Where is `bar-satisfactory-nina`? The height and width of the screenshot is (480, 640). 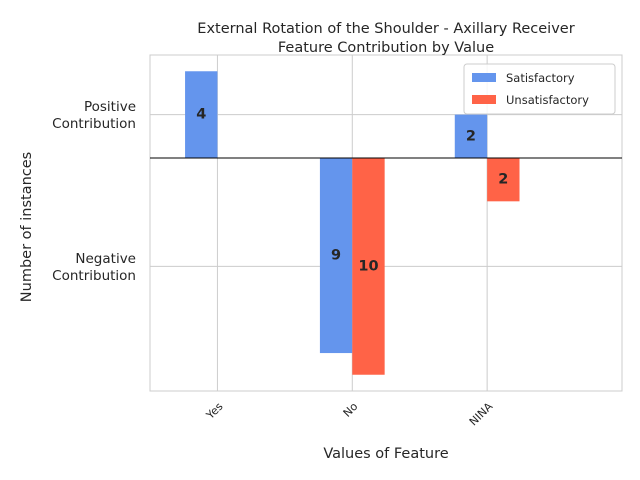 bar-satisfactory-nina is located at coordinates (471, 136).